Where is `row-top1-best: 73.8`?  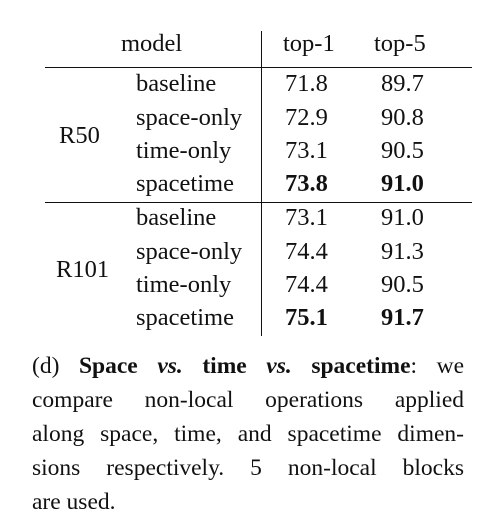
row-top1-best: 73.8 is located at coordinates (306, 184).